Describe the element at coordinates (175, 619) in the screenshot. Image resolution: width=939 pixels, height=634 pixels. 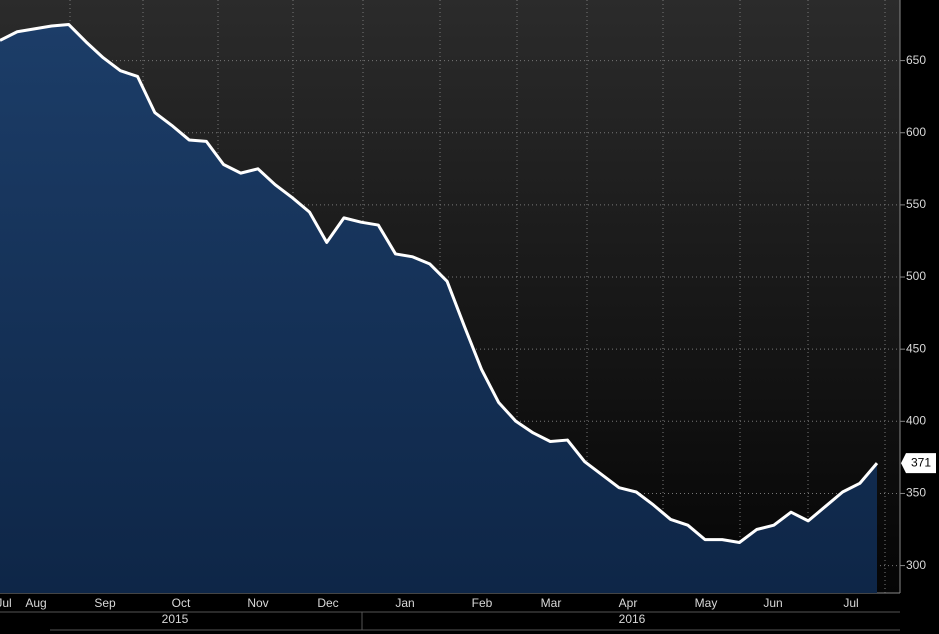
I see `year-label: 2015` at that location.